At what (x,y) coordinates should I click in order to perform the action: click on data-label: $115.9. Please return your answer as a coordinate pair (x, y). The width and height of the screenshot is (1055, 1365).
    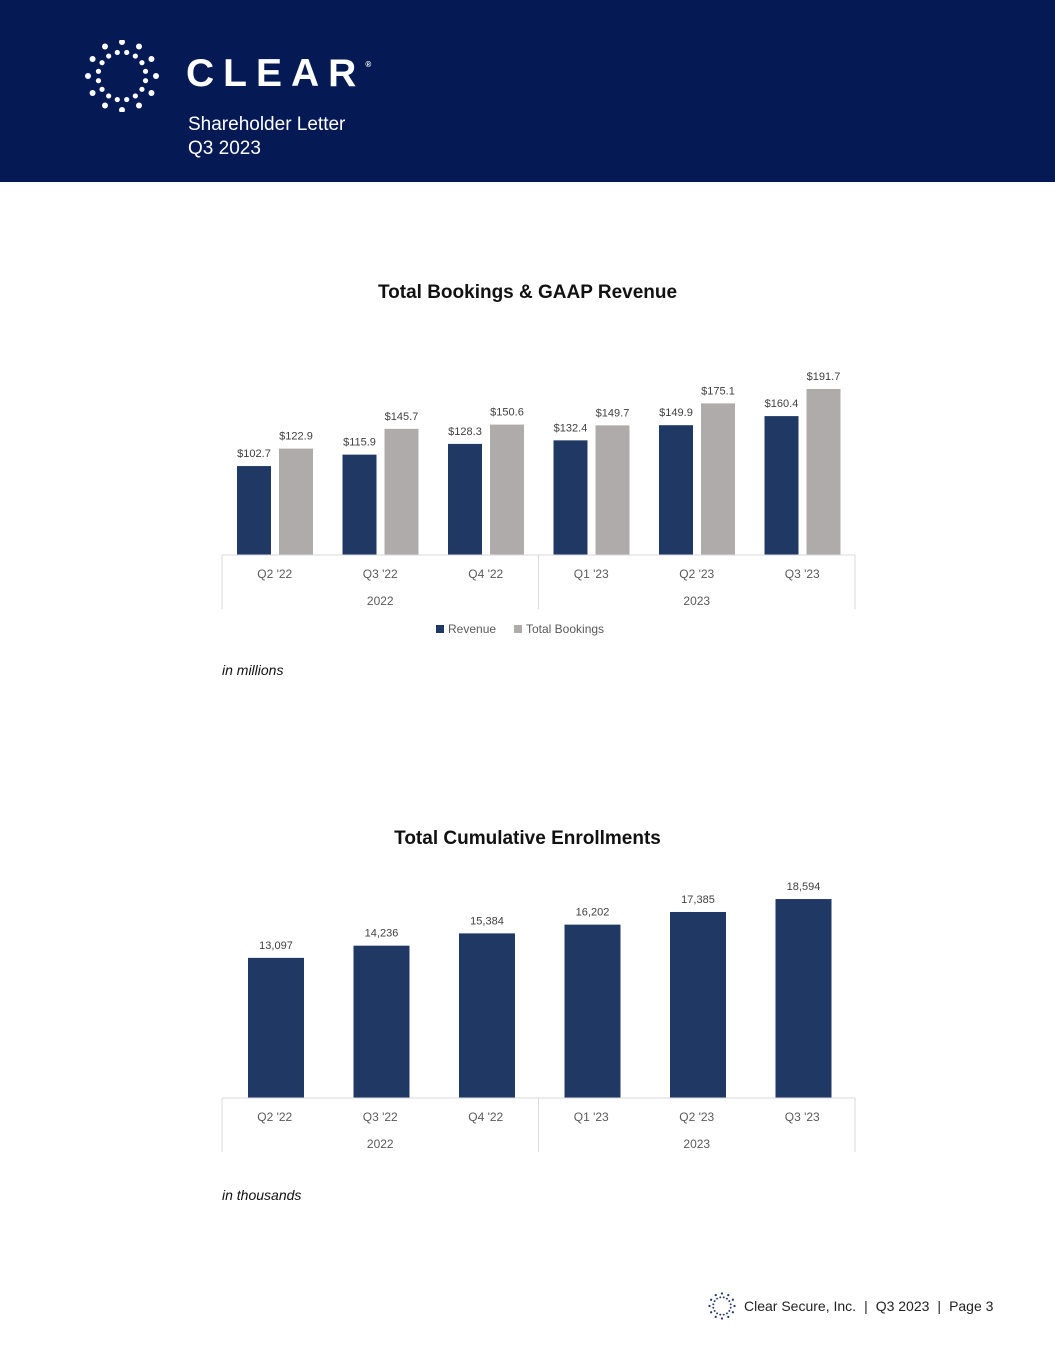
    Looking at the image, I should click on (359, 443).